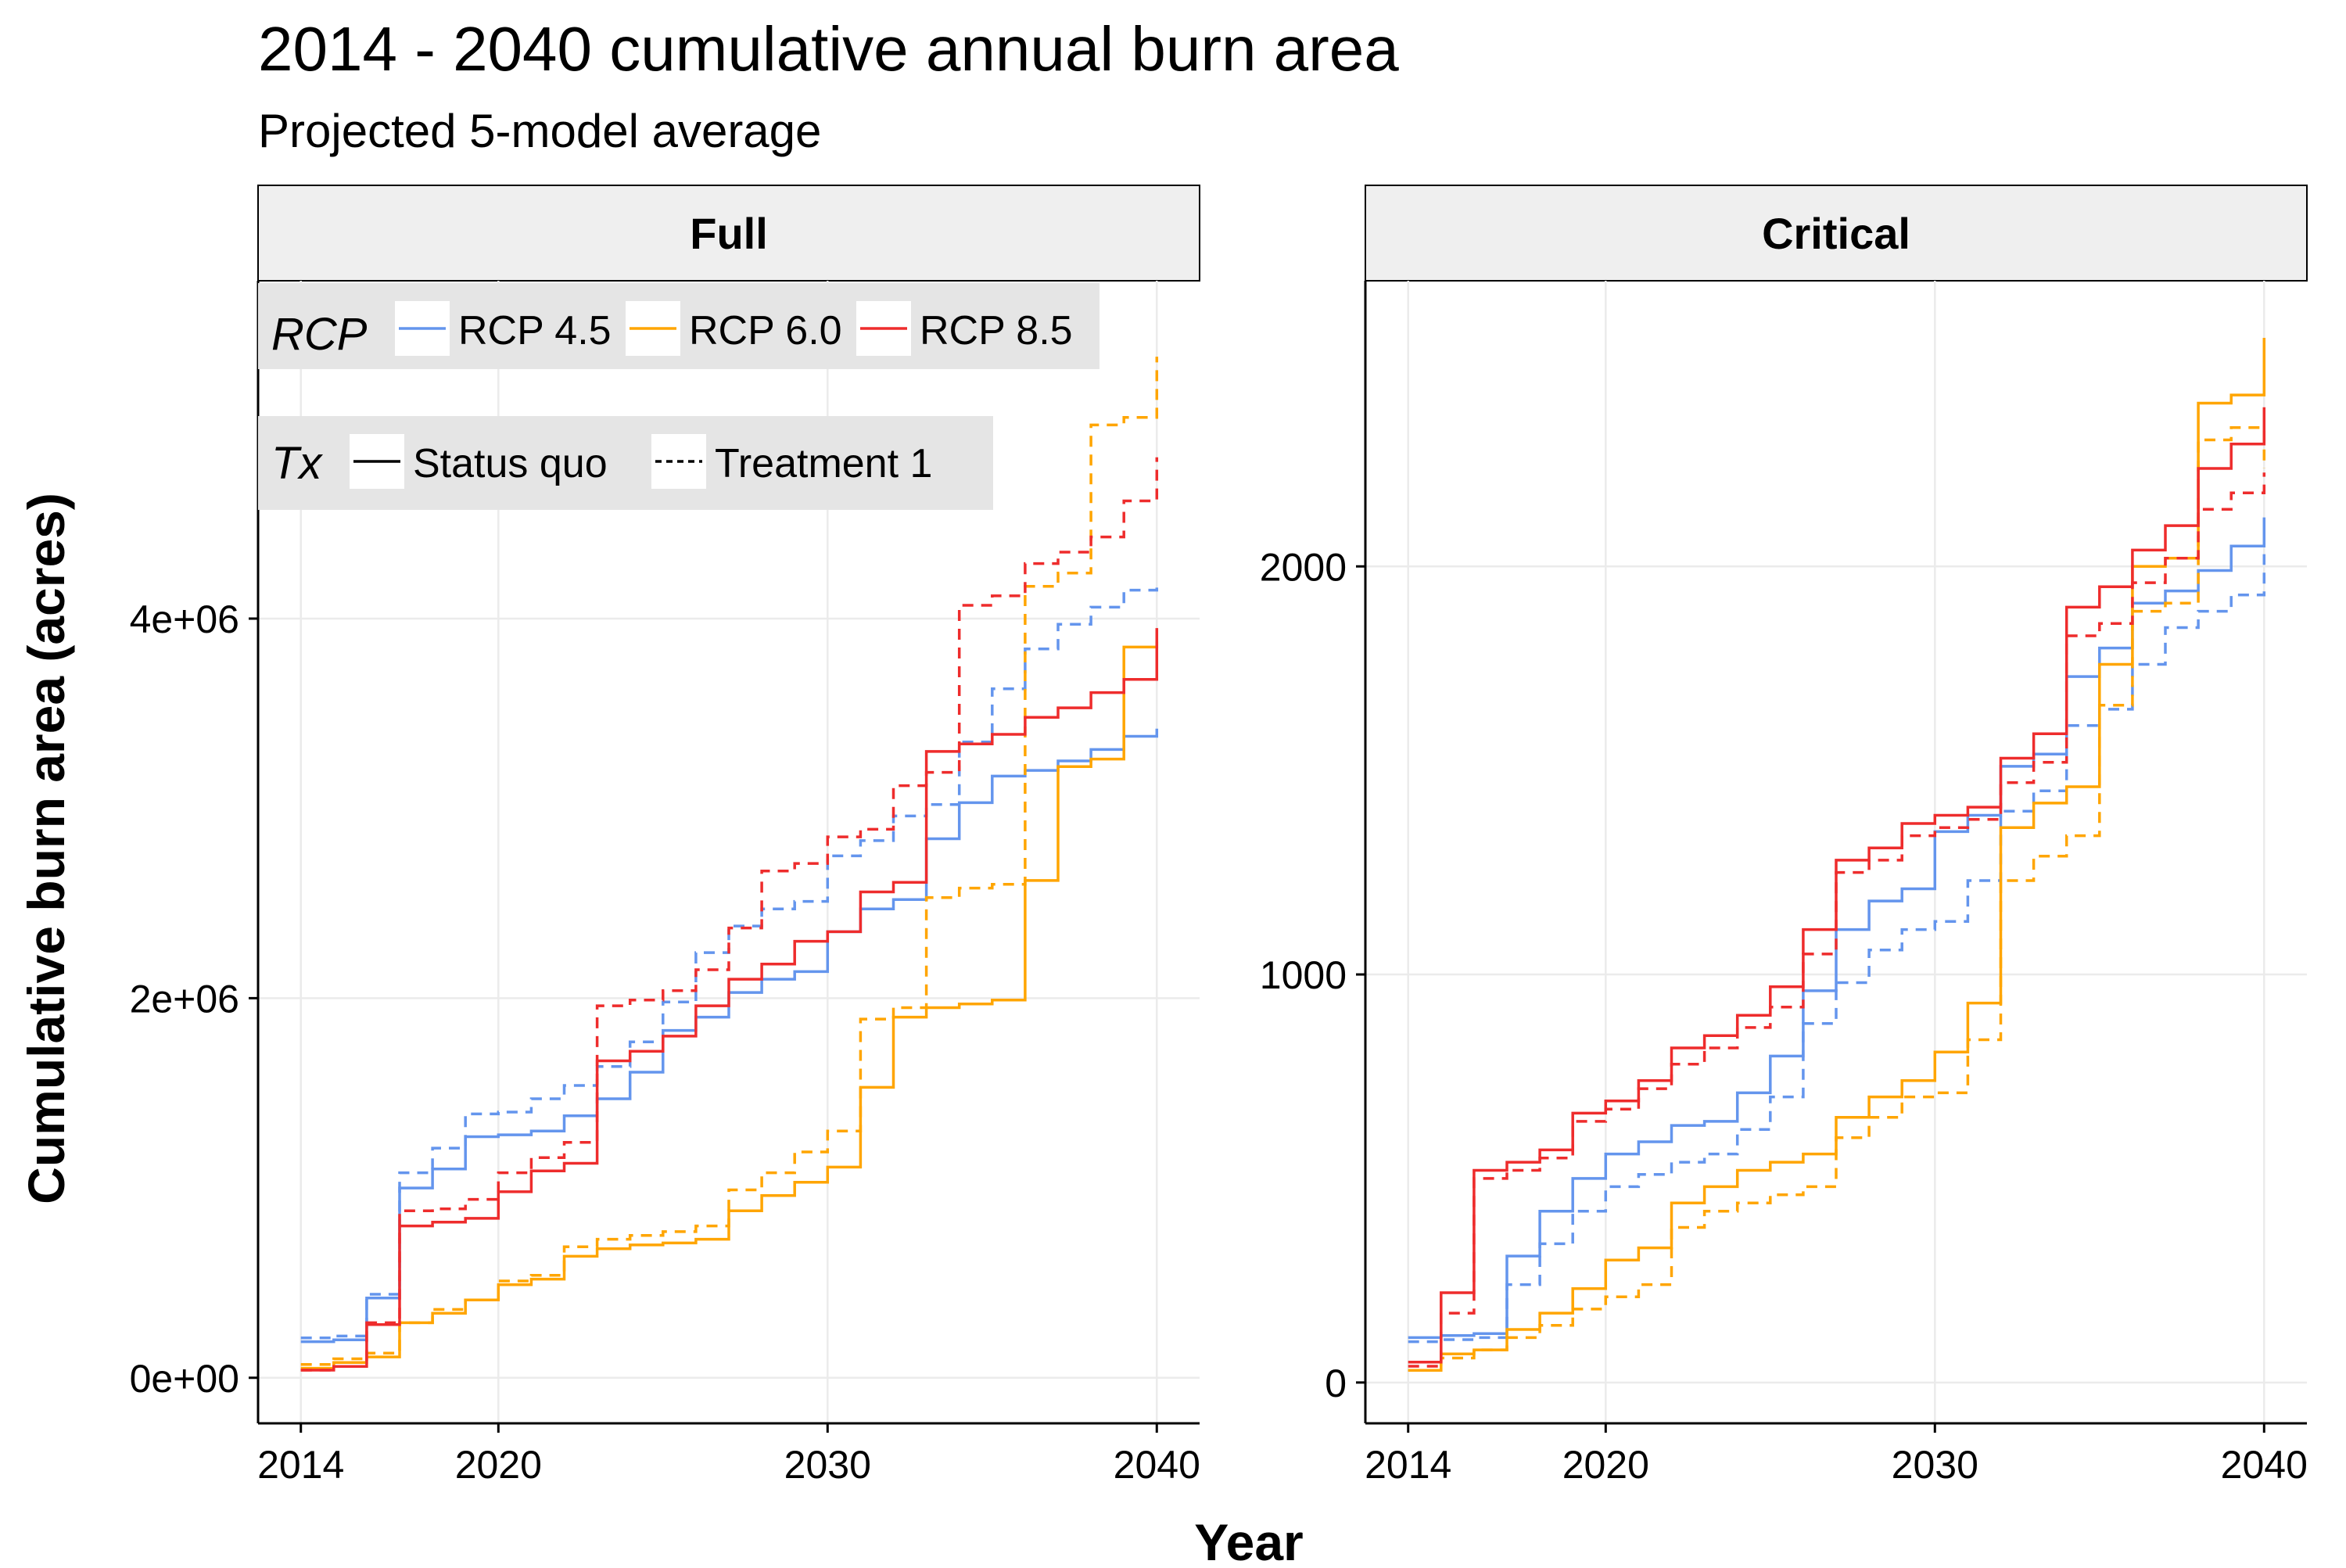 The height and width of the screenshot is (1568, 2346). Describe the element at coordinates (1303, 975) in the screenshot. I see `y-tick-label-1: 1000` at that location.